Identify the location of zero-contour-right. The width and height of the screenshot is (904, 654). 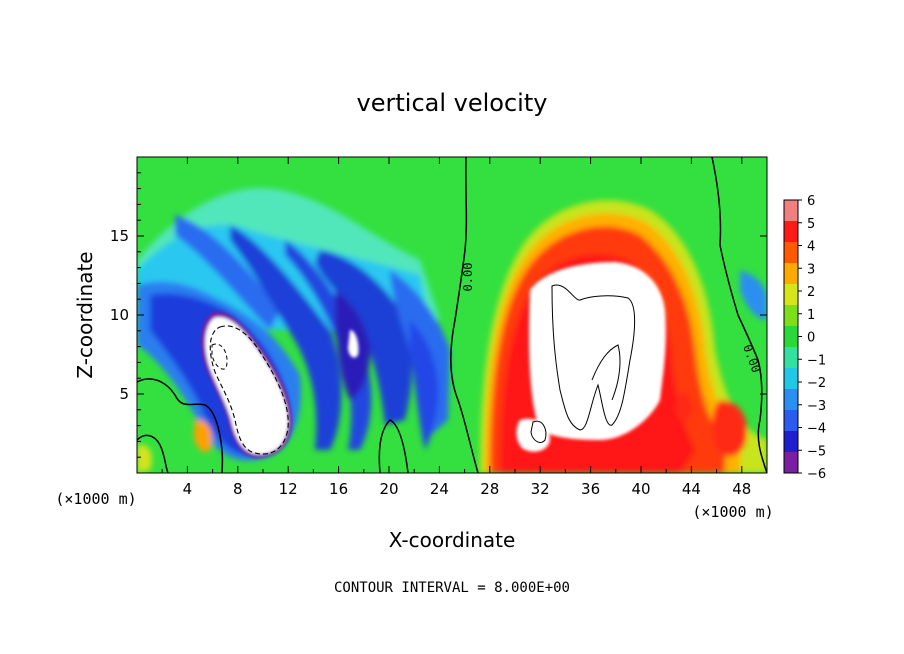
(739, 315).